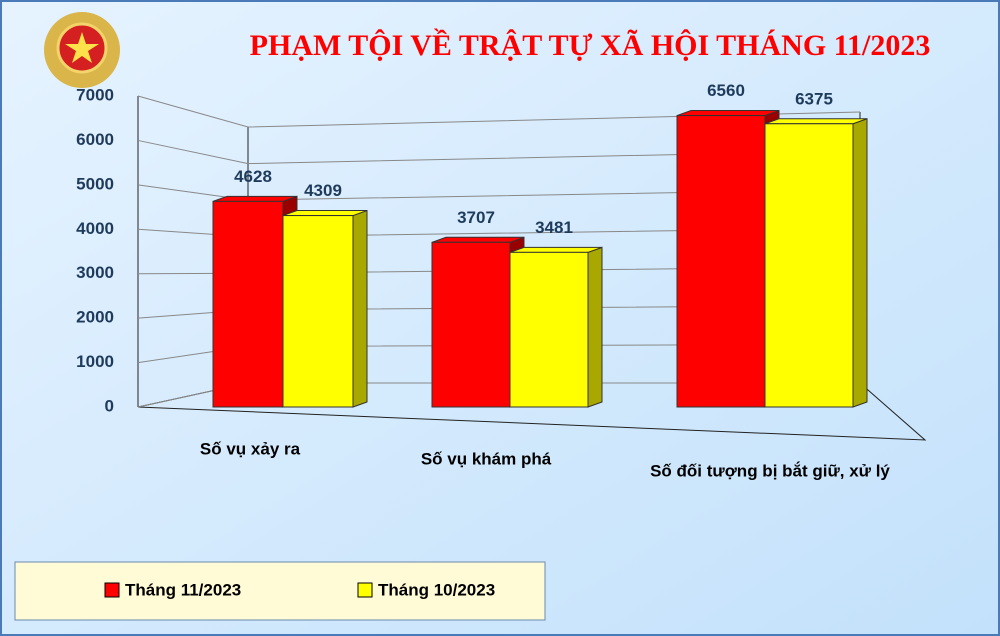 This screenshot has height=636, width=1000. Describe the element at coordinates (770, 470) in the screenshot. I see `x-tick-label: Số đối tượng bị bắt giữ, xử lý` at that location.